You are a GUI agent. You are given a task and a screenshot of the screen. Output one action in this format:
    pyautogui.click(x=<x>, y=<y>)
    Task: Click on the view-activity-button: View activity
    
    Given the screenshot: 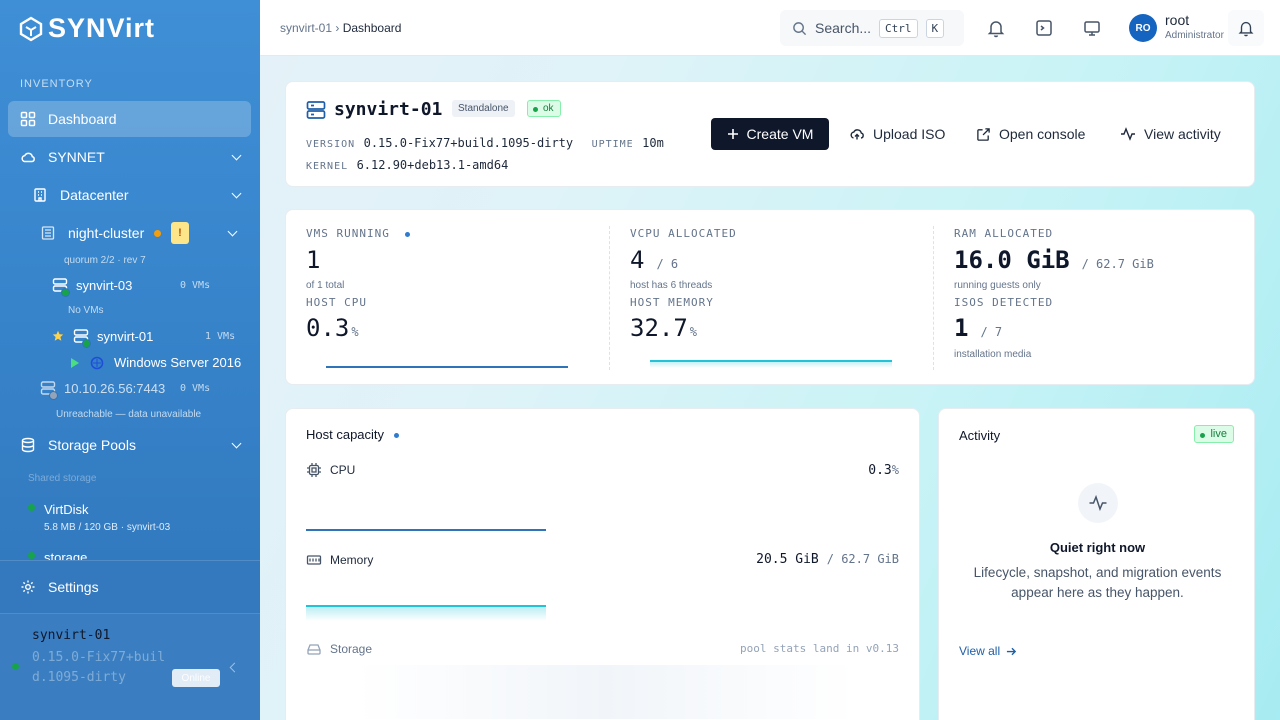 What is the action you would take?
    pyautogui.click(x=1170, y=134)
    